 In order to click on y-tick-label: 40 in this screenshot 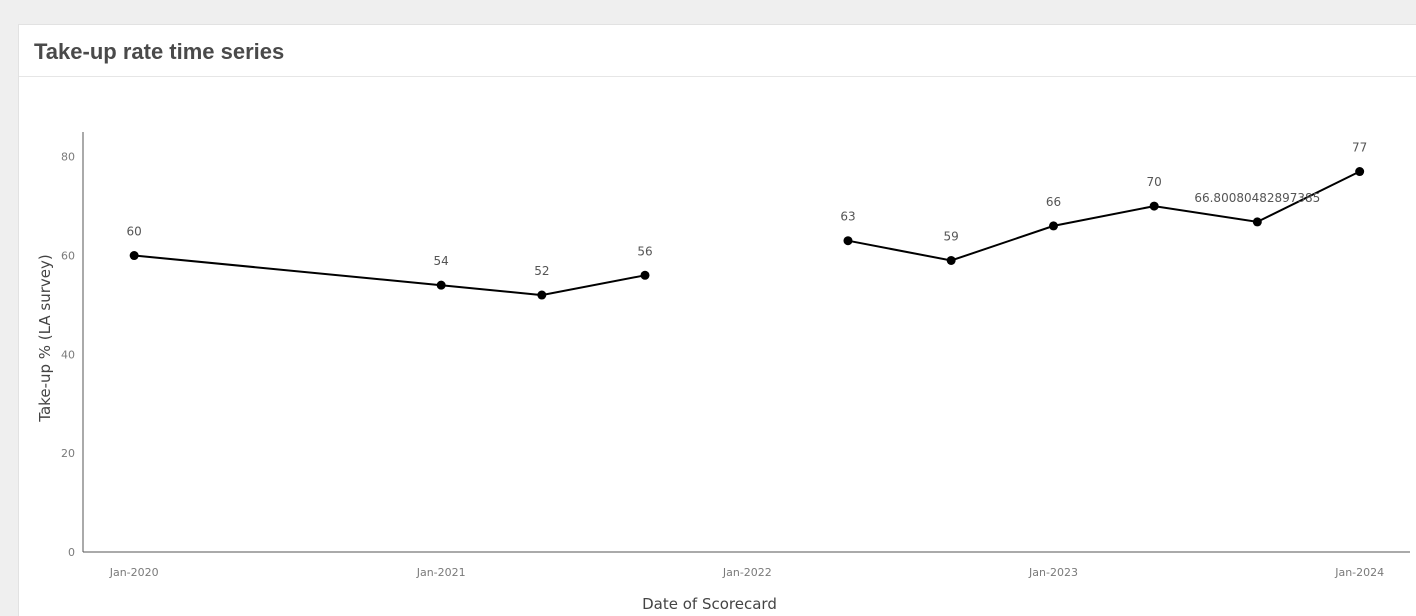, I will do `click(68, 354)`.